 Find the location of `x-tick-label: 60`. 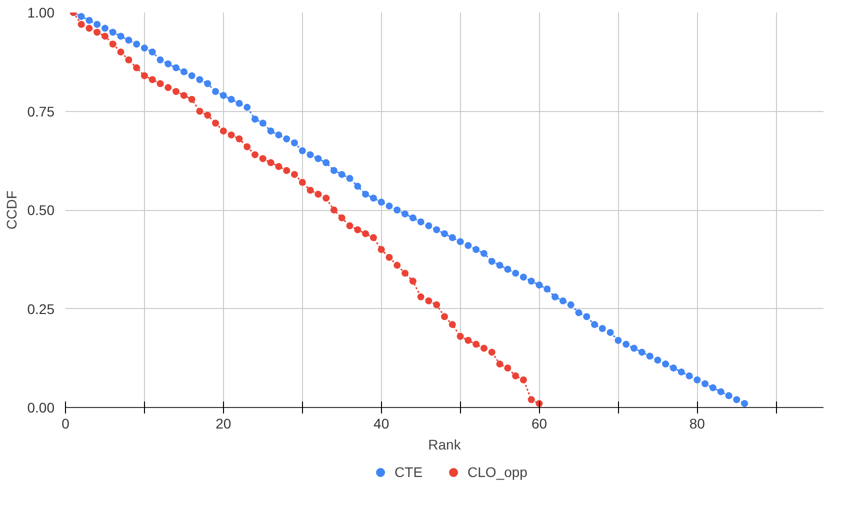

x-tick-label: 60 is located at coordinates (539, 424).